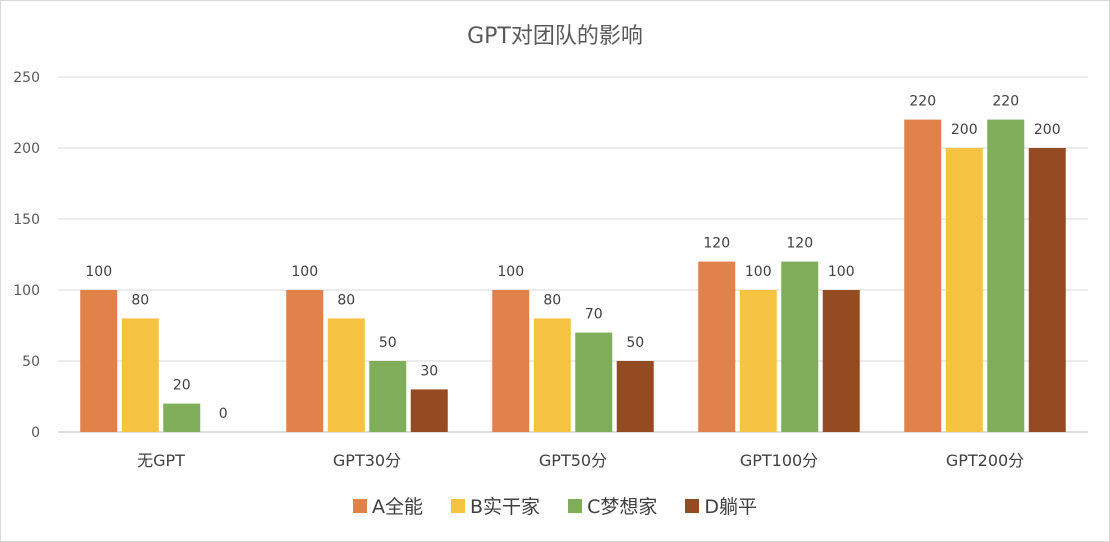  I want to click on y-tick-label: 100, so click(26, 291).